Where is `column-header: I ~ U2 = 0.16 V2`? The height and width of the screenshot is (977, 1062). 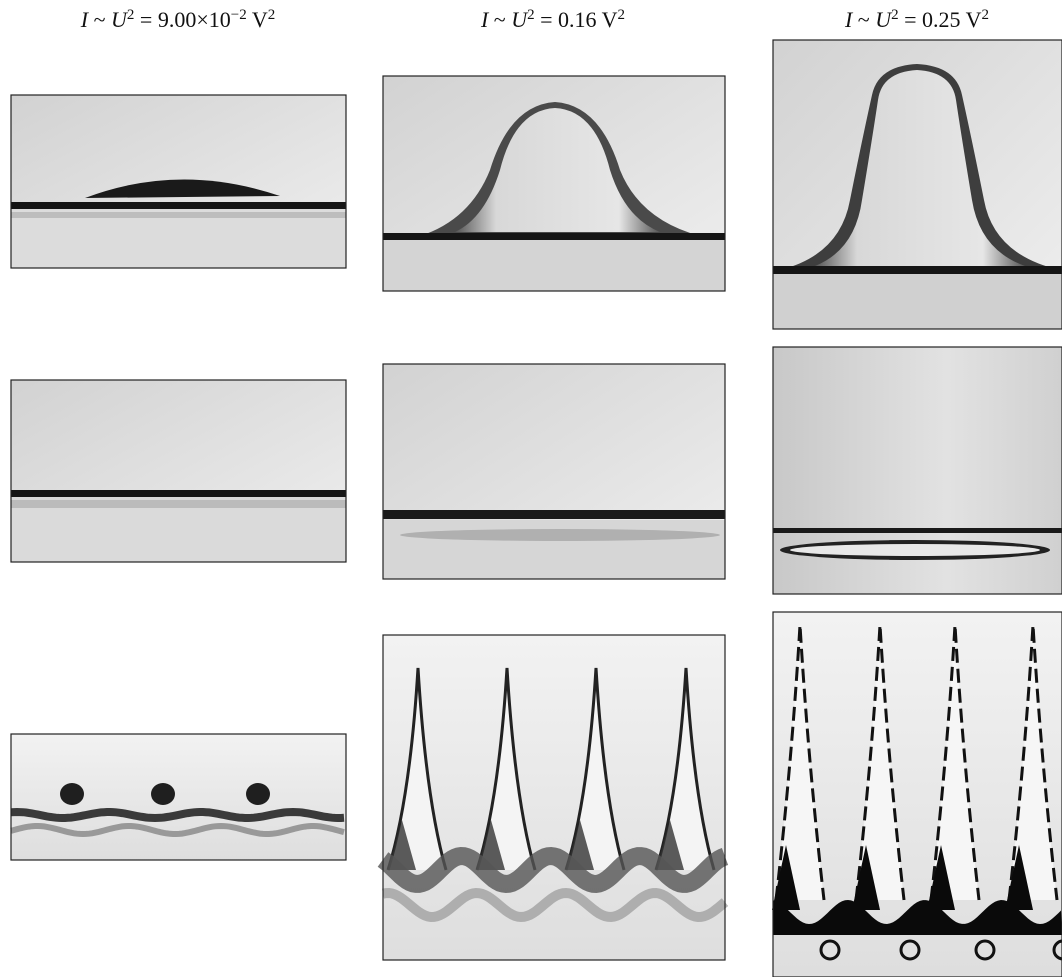 column-header: I ~ U2 = 0.16 V2 is located at coordinates (552, 19).